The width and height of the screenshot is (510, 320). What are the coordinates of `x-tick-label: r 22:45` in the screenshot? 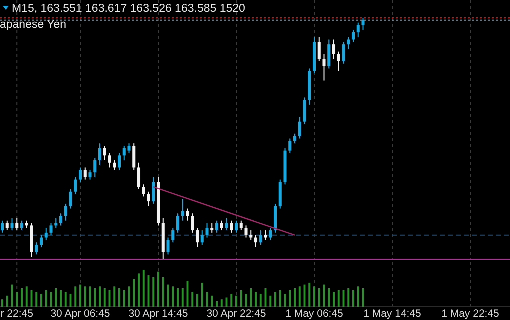 It's located at (17, 314).